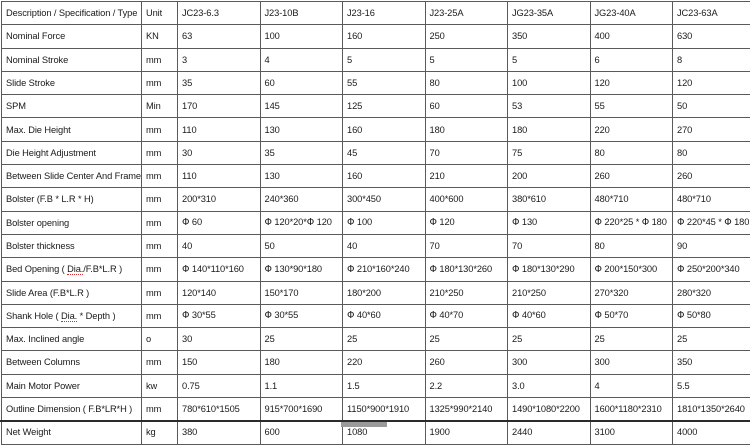  I want to click on row-unit: KN, so click(160, 36).